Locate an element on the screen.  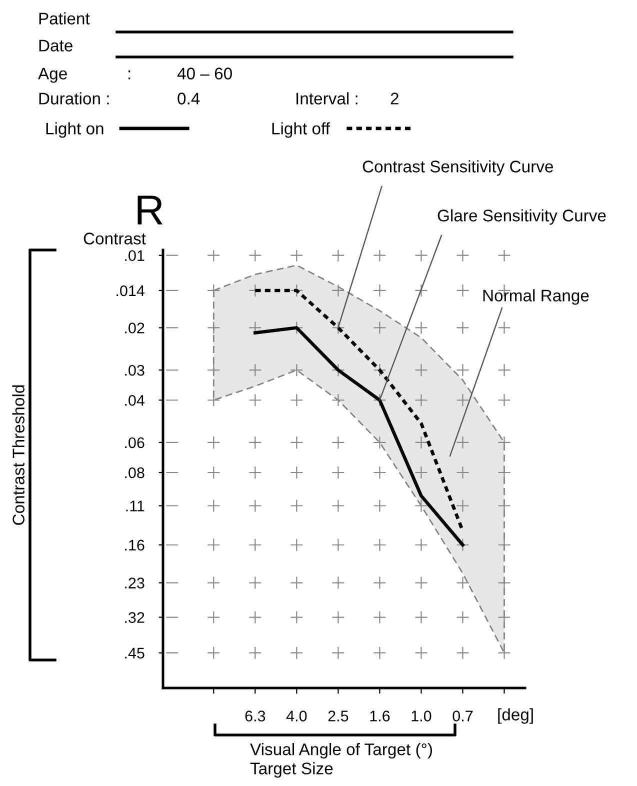
y-tick-label: .23 is located at coordinates (134, 583).